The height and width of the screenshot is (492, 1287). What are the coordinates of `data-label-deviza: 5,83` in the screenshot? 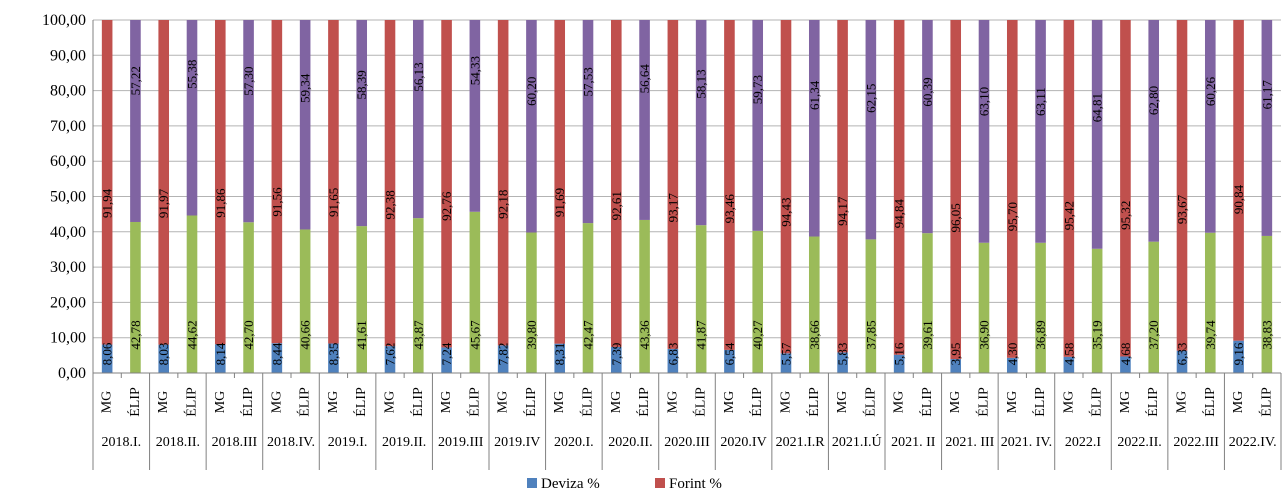 It's located at (842, 354).